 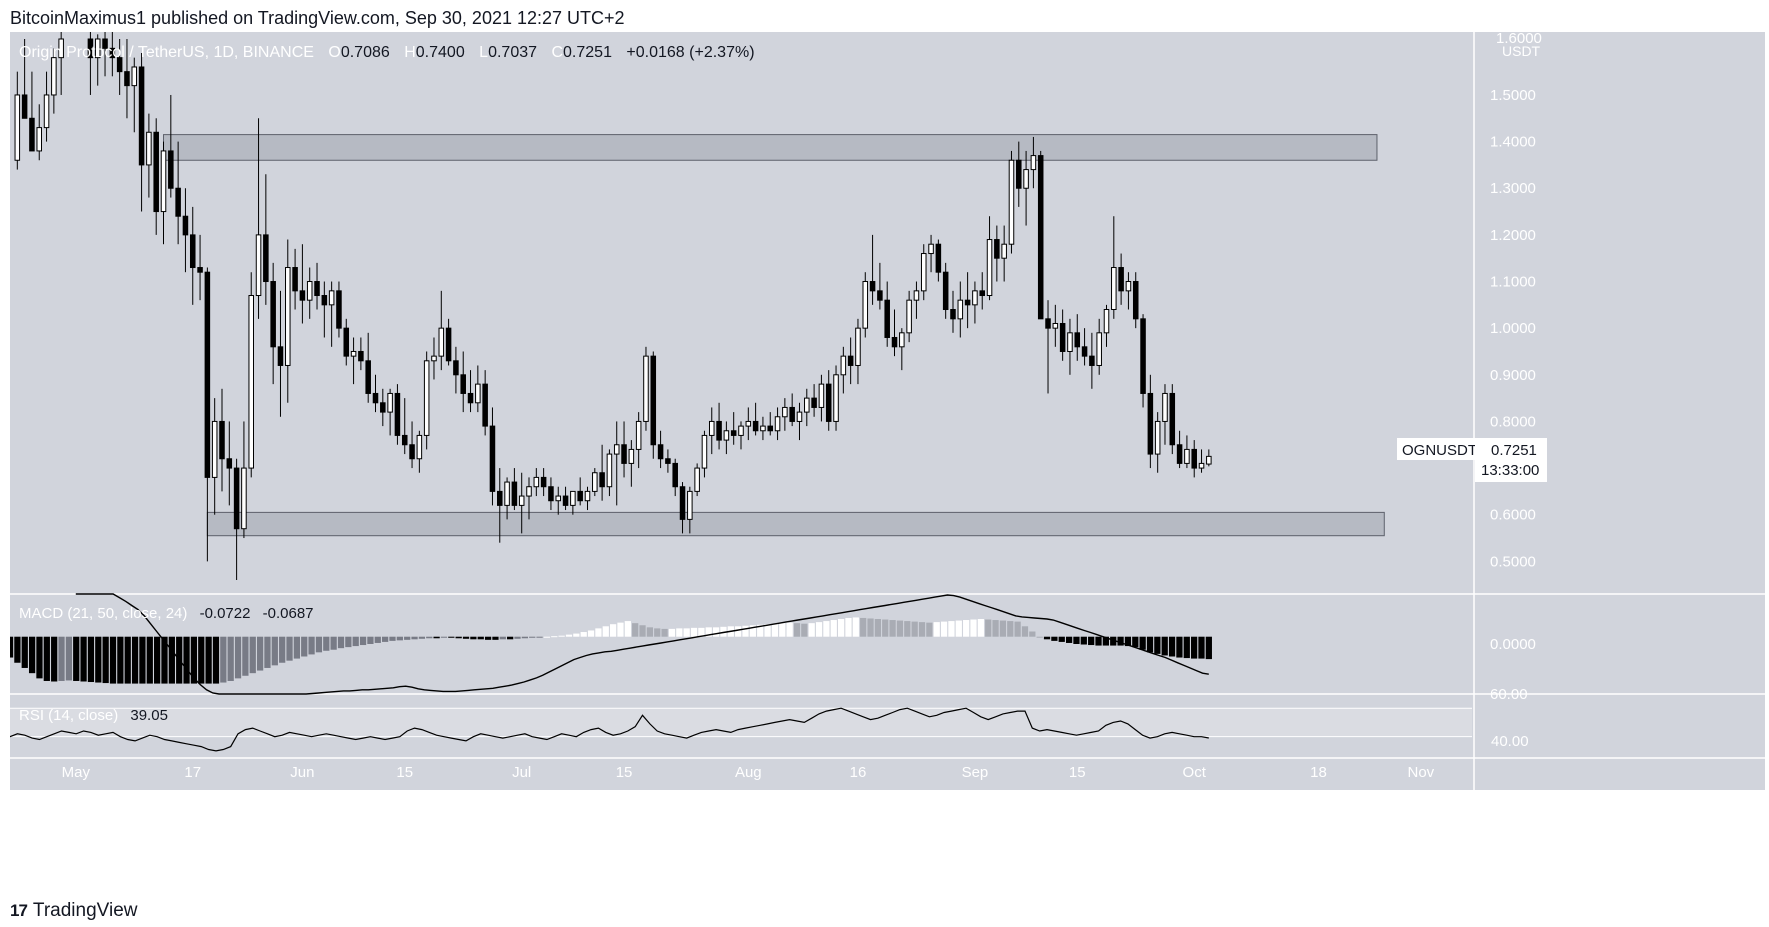 I want to click on tradingview-logo-icon: 17, so click(x=19, y=910).